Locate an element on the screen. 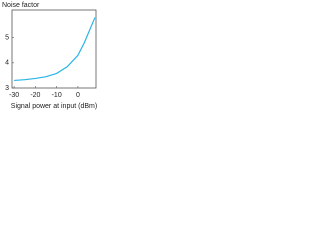  x-tick-label: -30 is located at coordinates (14, 95).